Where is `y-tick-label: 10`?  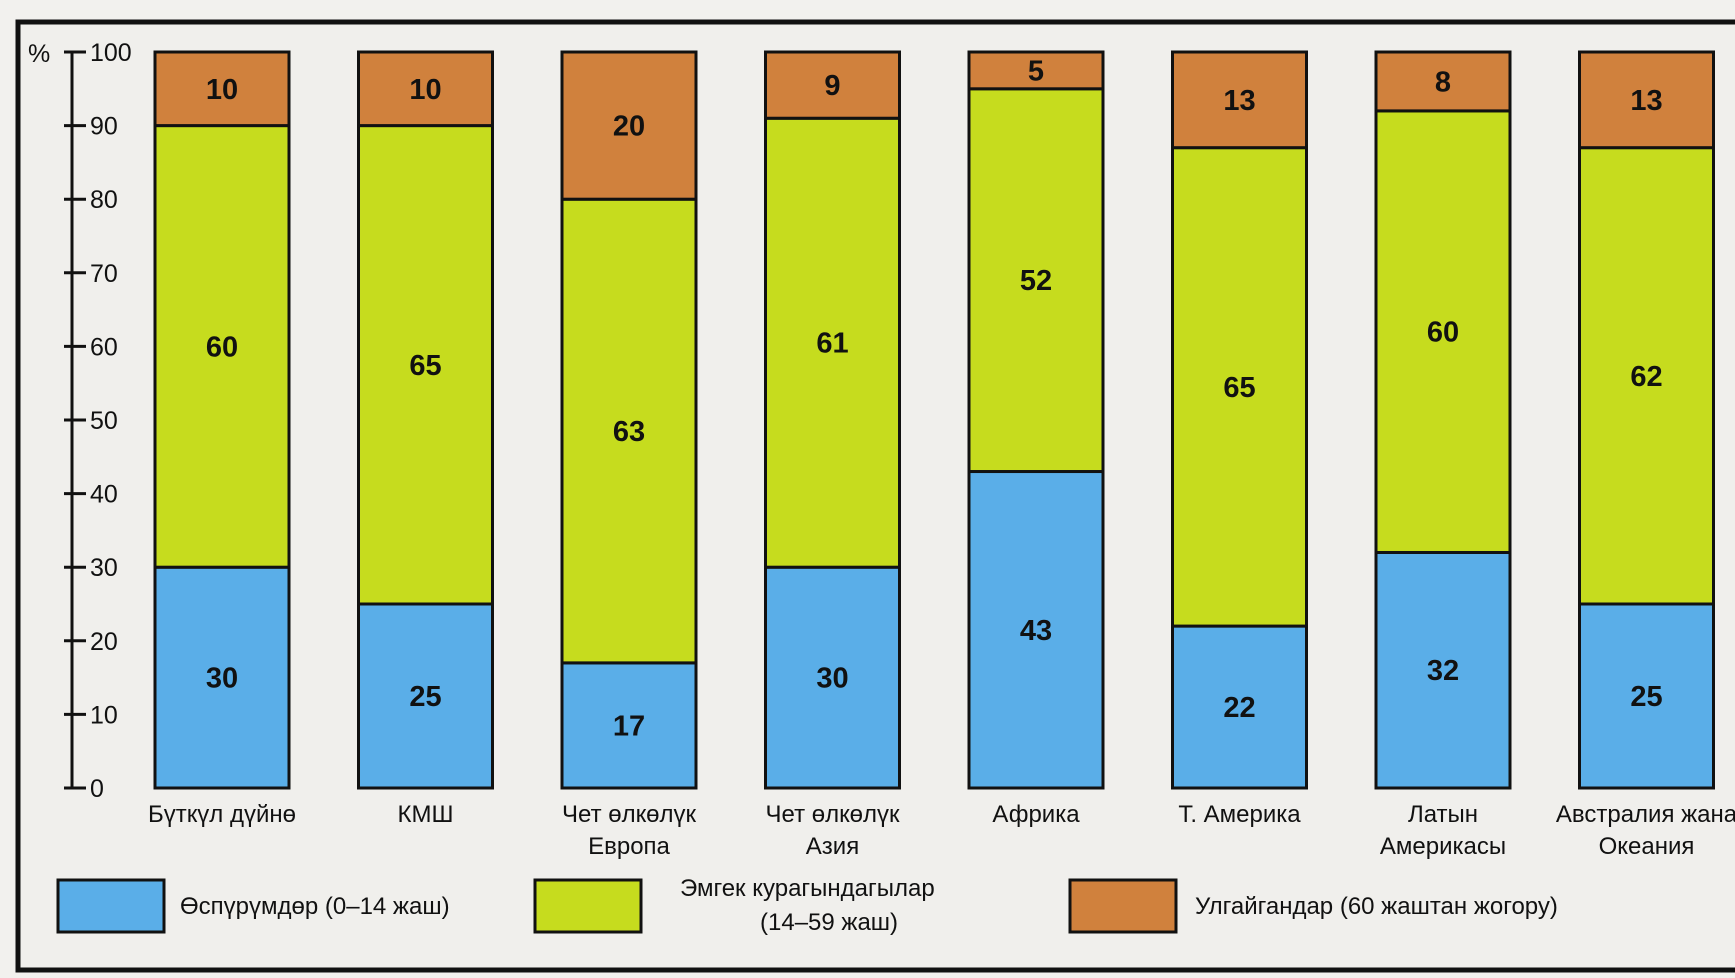
y-tick-label: 10 is located at coordinates (104, 715).